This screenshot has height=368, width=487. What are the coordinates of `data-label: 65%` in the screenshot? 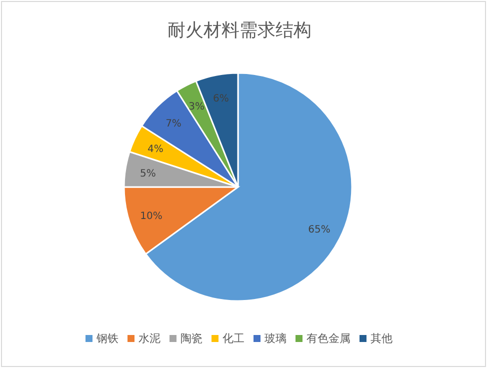 It's located at (319, 230).